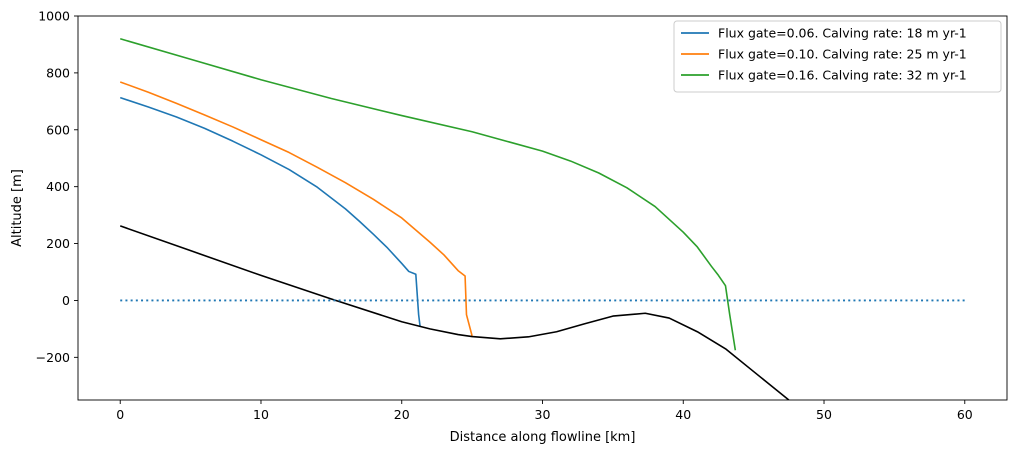  What do you see at coordinates (543, 414) in the screenshot?
I see `x-tick-label: 30` at bounding box center [543, 414].